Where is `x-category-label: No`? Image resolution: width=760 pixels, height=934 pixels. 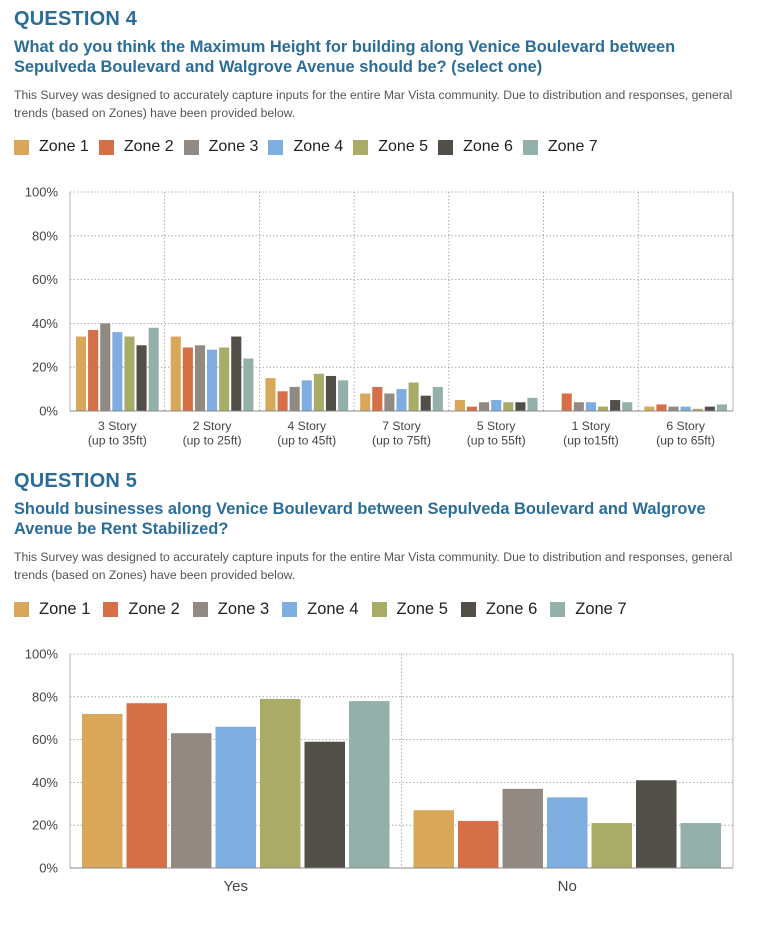
x-category-label: No is located at coordinates (567, 886).